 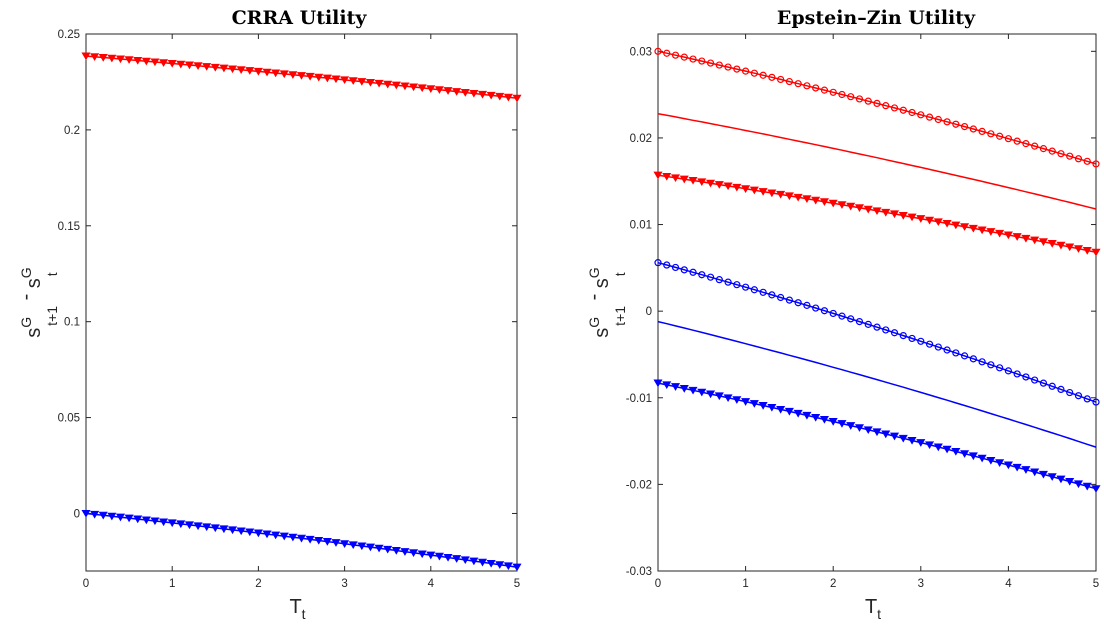 What do you see at coordinates (873, 609) in the screenshot?
I see `panel-epstein-zin-utility-xlabel: Tt` at bounding box center [873, 609].